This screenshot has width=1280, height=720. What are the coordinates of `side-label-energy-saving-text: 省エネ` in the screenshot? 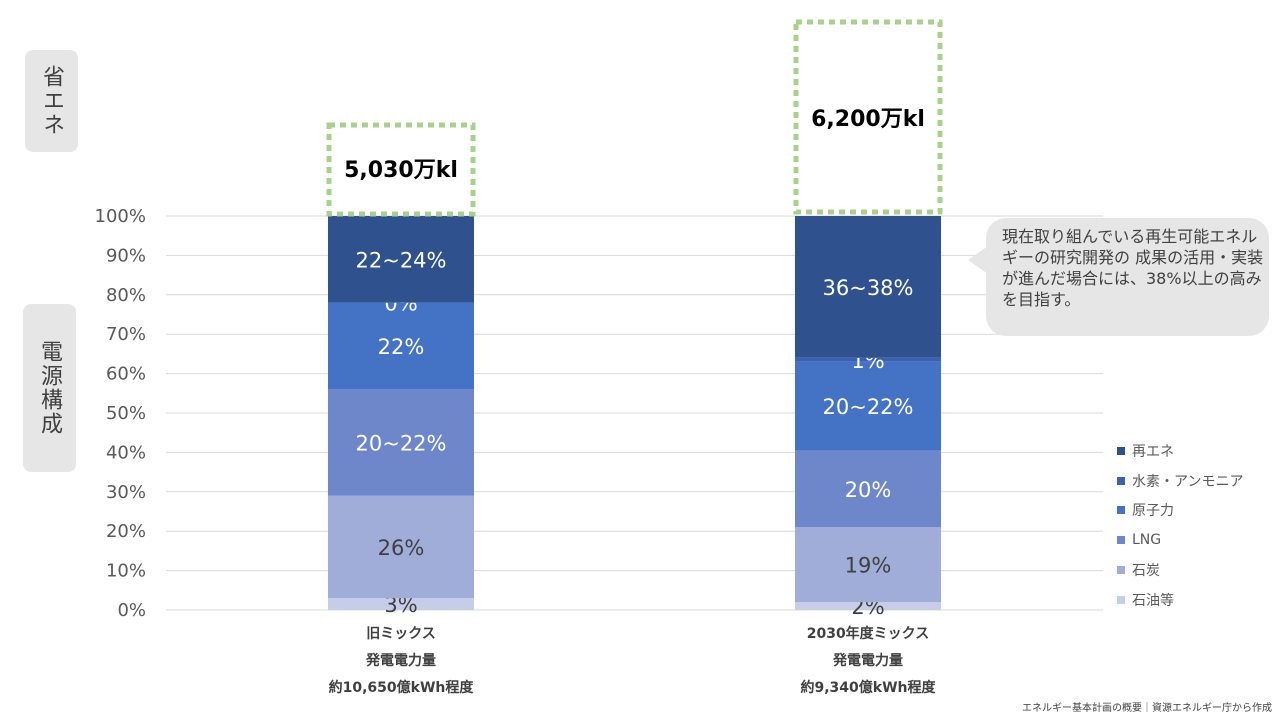 It's located at (51, 101).